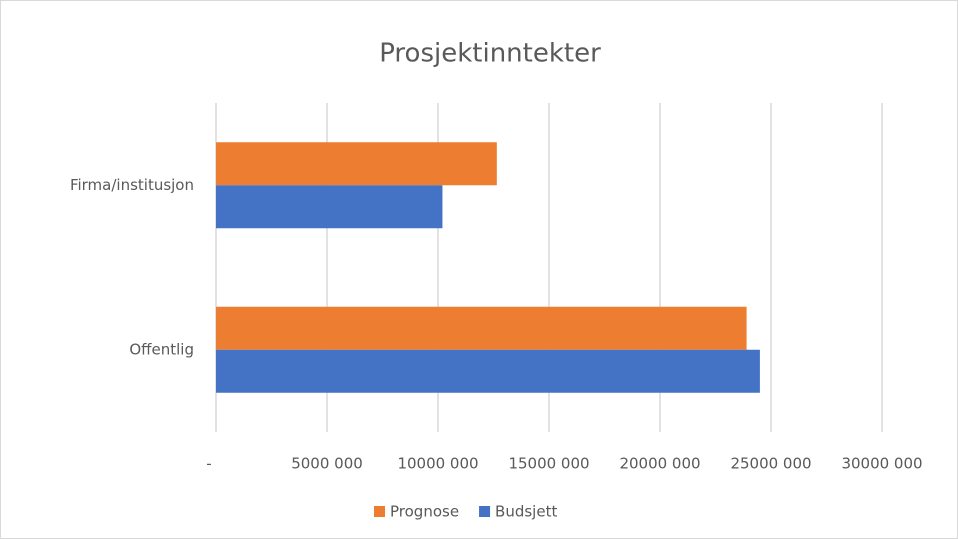  Describe the element at coordinates (490, 54) in the screenshot. I see `chart-title: Prosjektinntekter` at that location.